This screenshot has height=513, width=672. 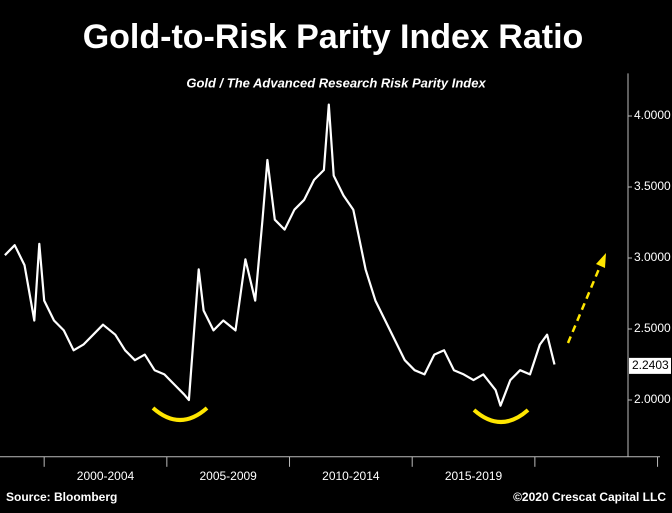 What do you see at coordinates (333, 37) in the screenshot?
I see `chart-title: Gold-to-Risk Parity Index Ratio` at bounding box center [333, 37].